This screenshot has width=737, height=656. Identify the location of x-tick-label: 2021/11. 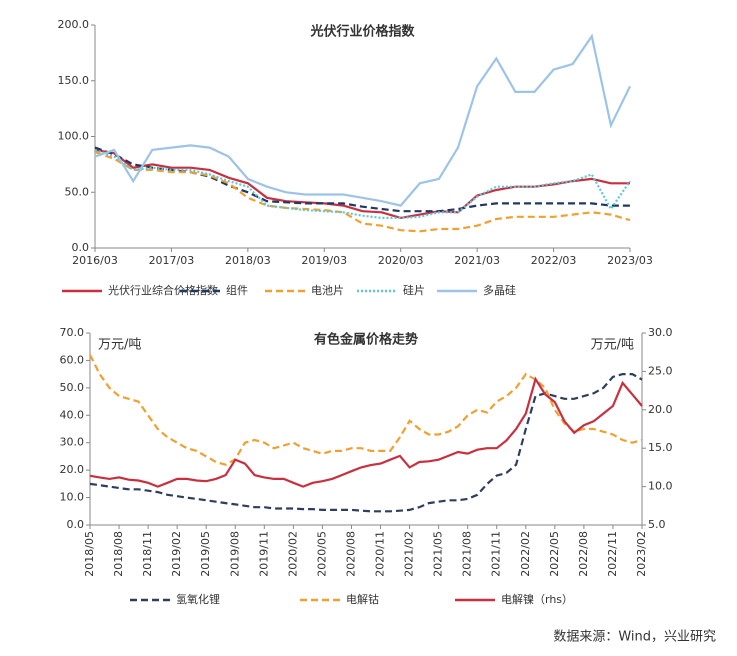
(496, 554).